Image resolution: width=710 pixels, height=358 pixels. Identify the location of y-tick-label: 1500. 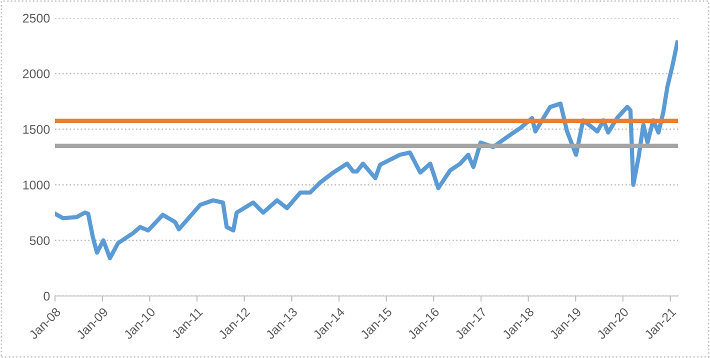
(36, 129).